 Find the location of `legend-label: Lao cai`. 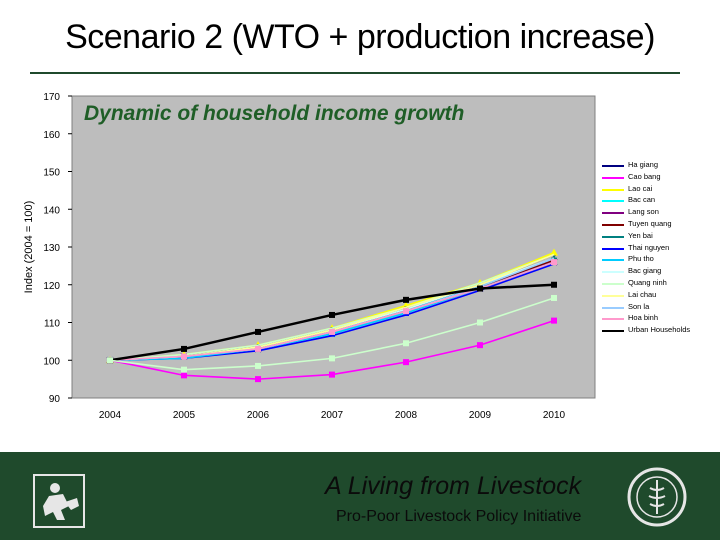

legend-label: Lao cai is located at coordinates (640, 188).